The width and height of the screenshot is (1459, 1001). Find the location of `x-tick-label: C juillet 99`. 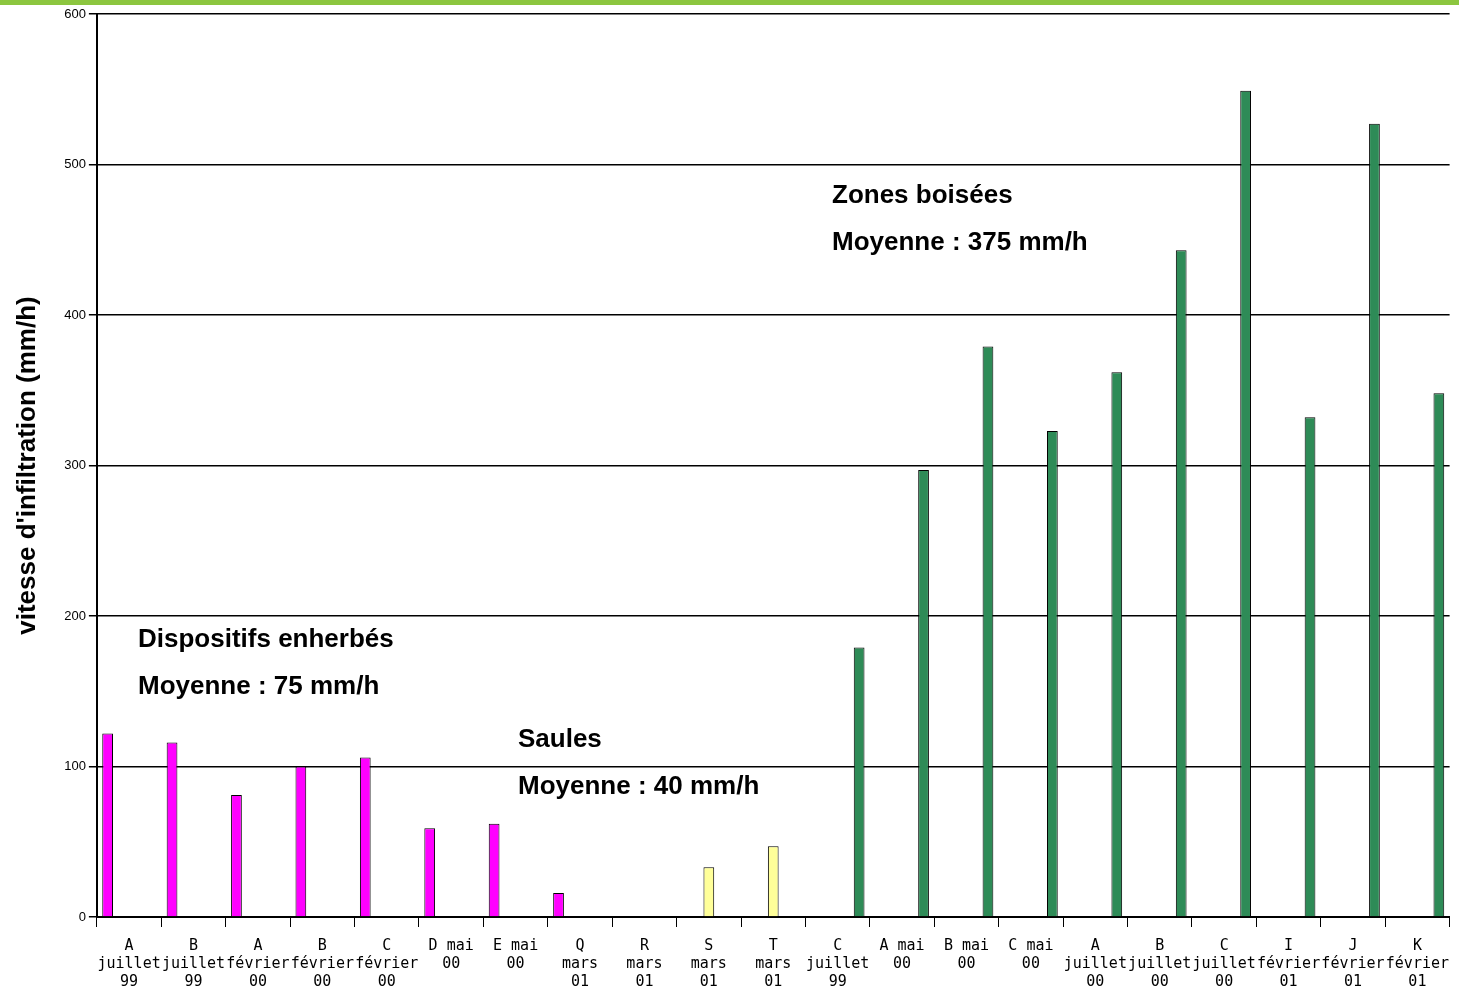

x-tick-label: C juillet 99 is located at coordinates (838, 962).